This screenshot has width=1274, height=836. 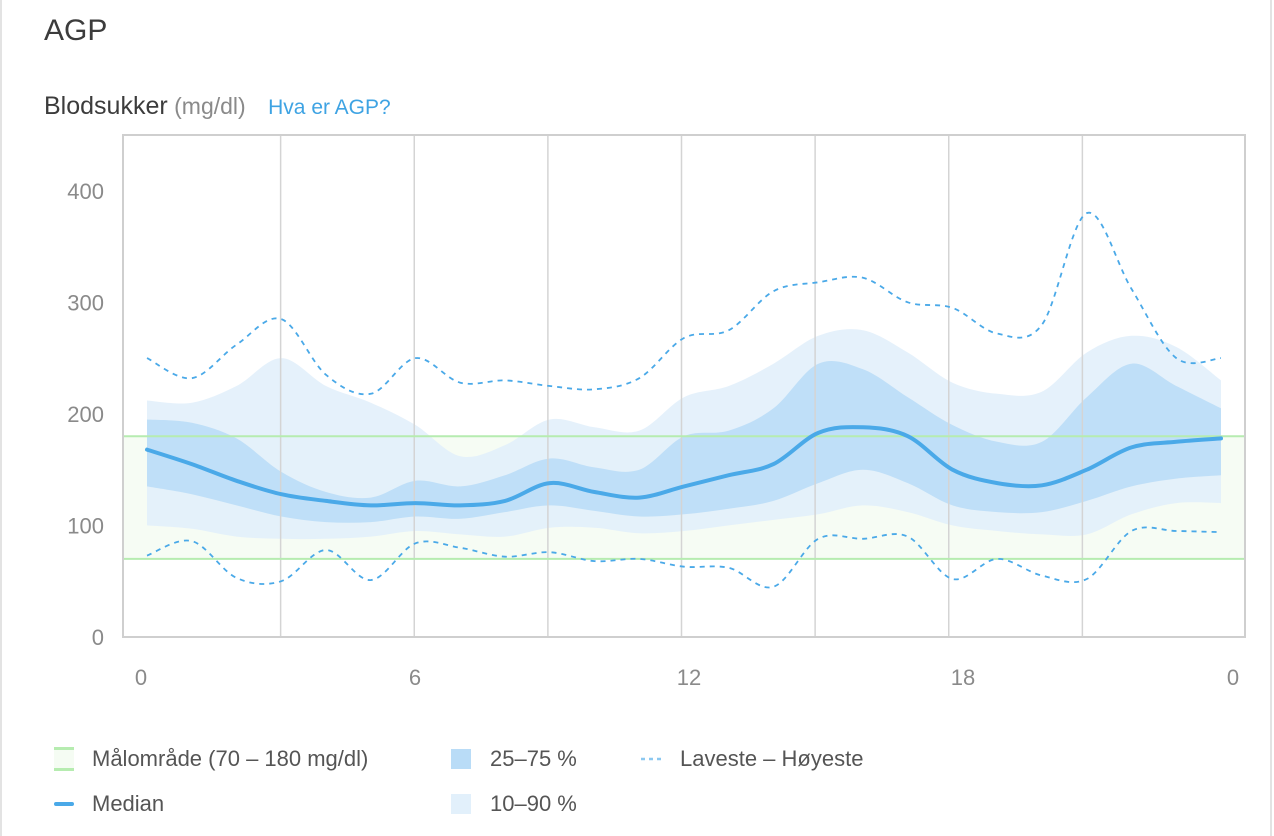 What do you see at coordinates (963, 677) in the screenshot?
I see `x-tick-label-18: 18` at bounding box center [963, 677].